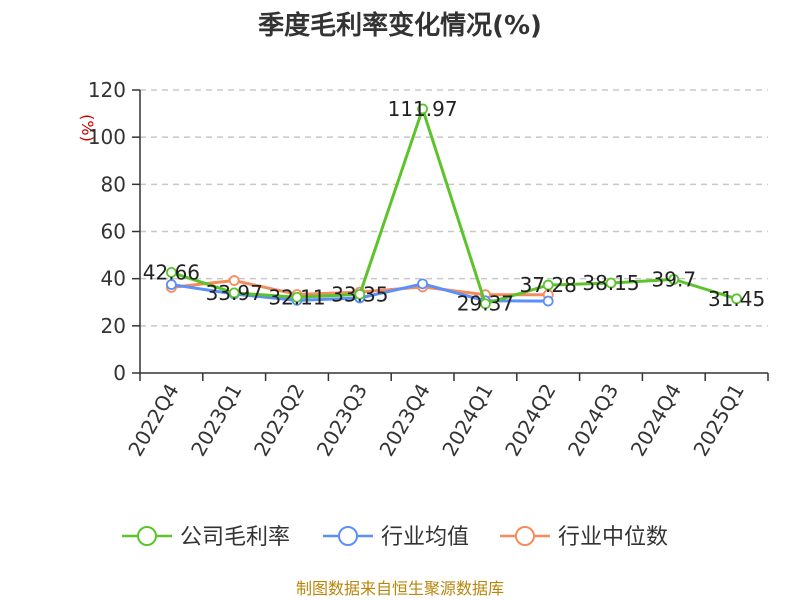  I want to click on y-axis-ticks: 0 20 40 60 80 100 120, so click(114, 231).